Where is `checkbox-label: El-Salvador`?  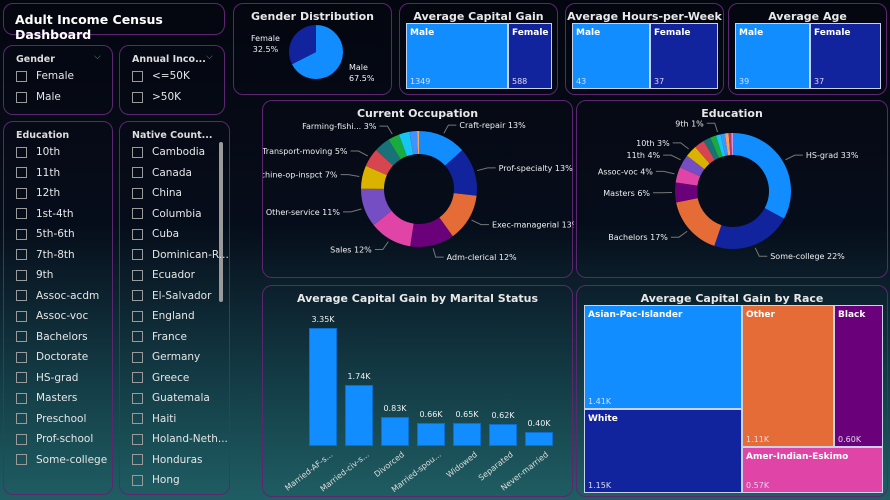
checkbox-label: El-Salvador is located at coordinates (182, 295).